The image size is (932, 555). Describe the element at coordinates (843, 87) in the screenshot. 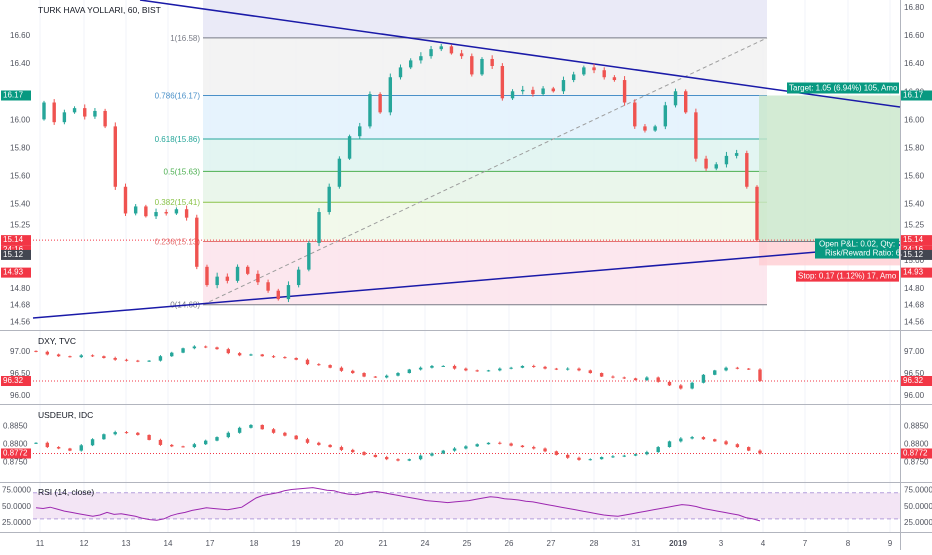

I see `position-target-label: Target: 1.05 (6.94%) 105, Amo` at that location.